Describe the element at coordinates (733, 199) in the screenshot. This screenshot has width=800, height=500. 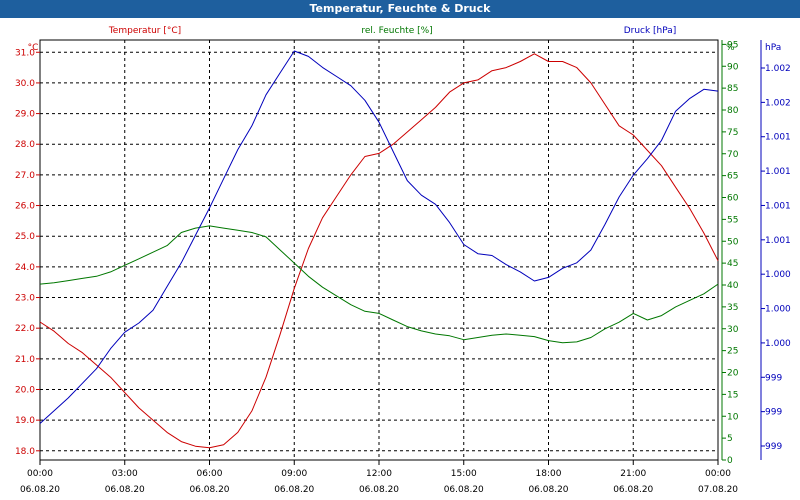
I see `humidity-tick-label: 60` at that location.